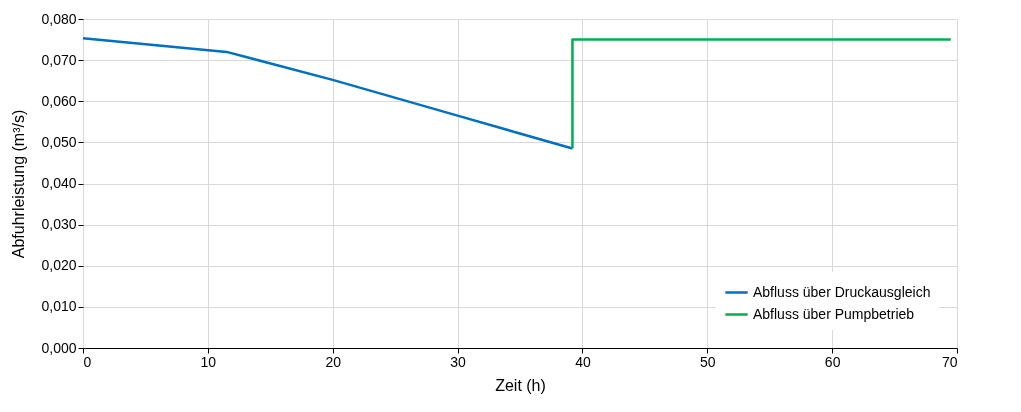 The image size is (1021, 412). I want to click on legend-label: Abfluss über Pumpbetrieb, so click(834, 313).